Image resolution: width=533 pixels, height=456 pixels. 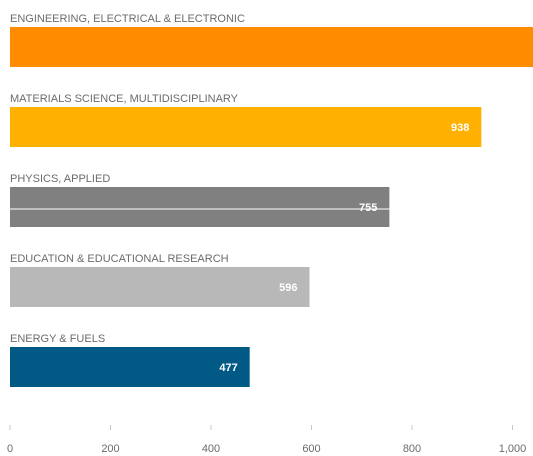 I want to click on x-tick-label: 600, so click(x=311, y=449).